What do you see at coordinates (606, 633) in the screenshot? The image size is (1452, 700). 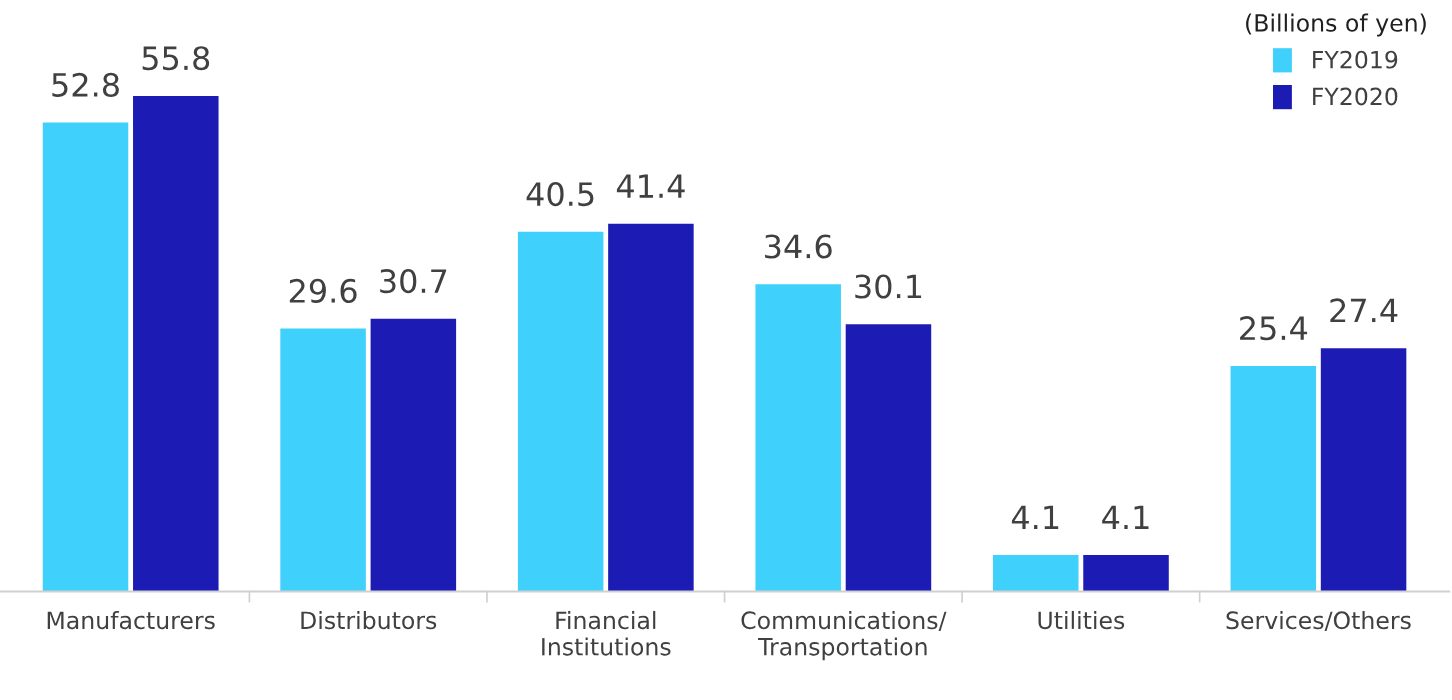 I see `x-tick-label: Financial Institutions` at bounding box center [606, 633].